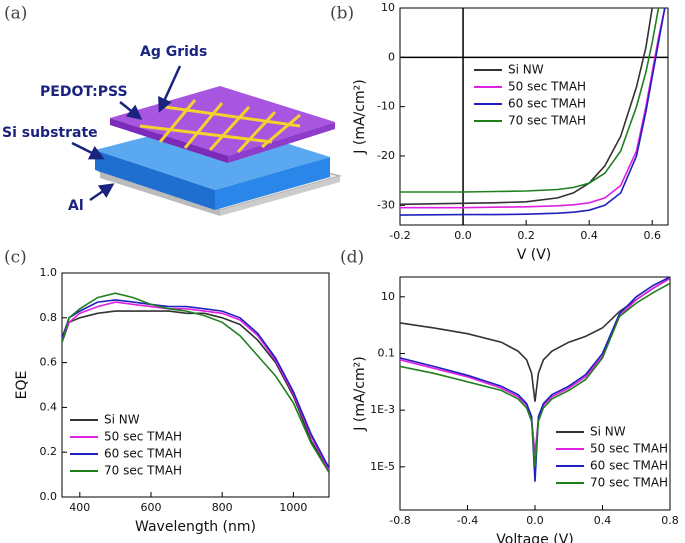 The image size is (685, 543). I want to click on x-tick-label: -0.2, so click(399, 235).